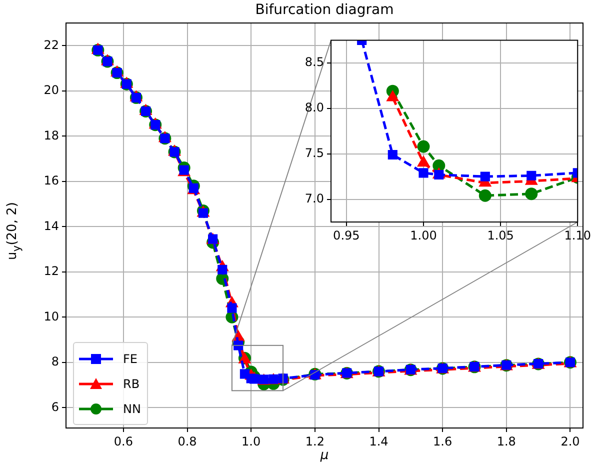 The image size is (594, 463). I want to click on y-tick-label: 7.0, so click(314, 198).